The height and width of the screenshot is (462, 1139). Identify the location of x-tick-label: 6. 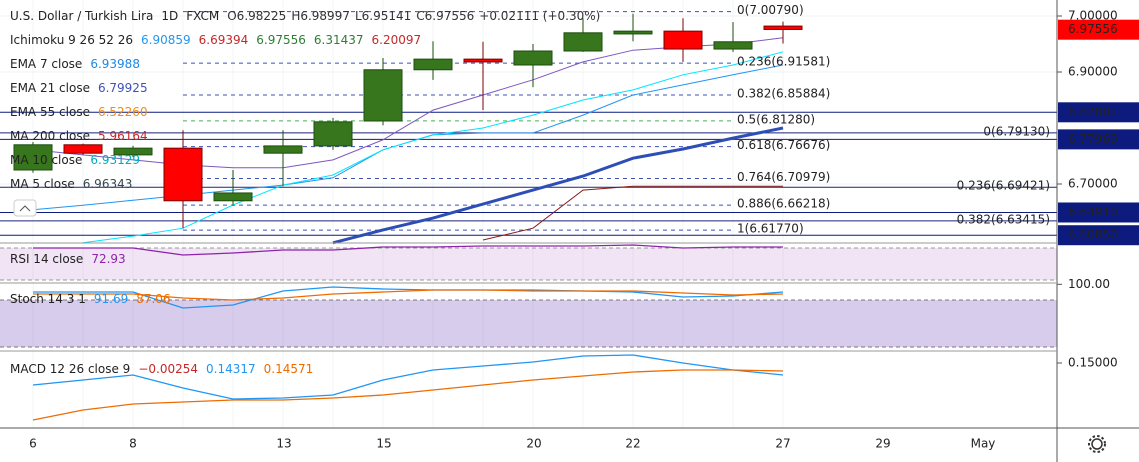
(33, 444).